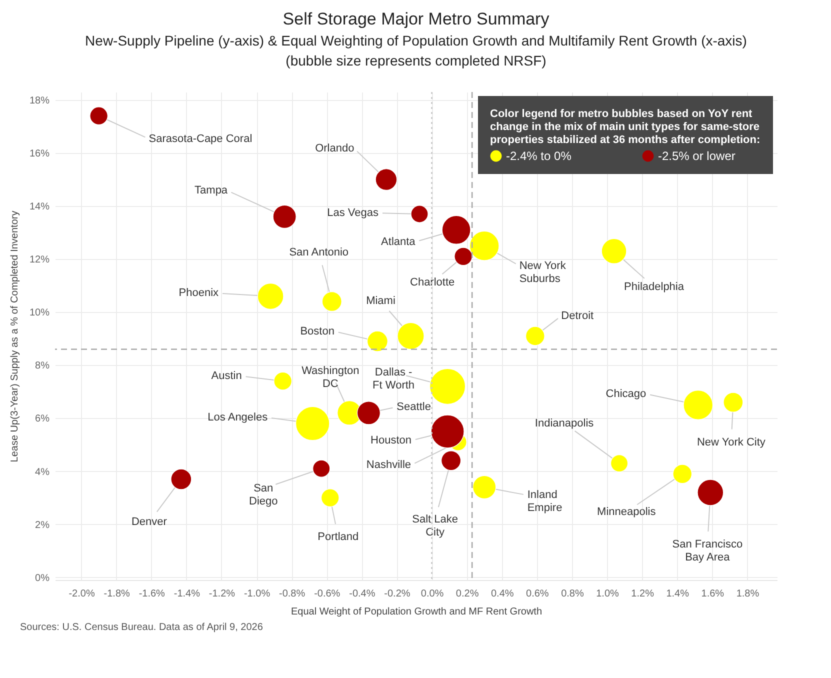 Image resolution: width=831 pixels, height=678 pixels. Describe the element at coordinates (238, 418) in the screenshot. I see `annotation: Los Angeles` at that location.